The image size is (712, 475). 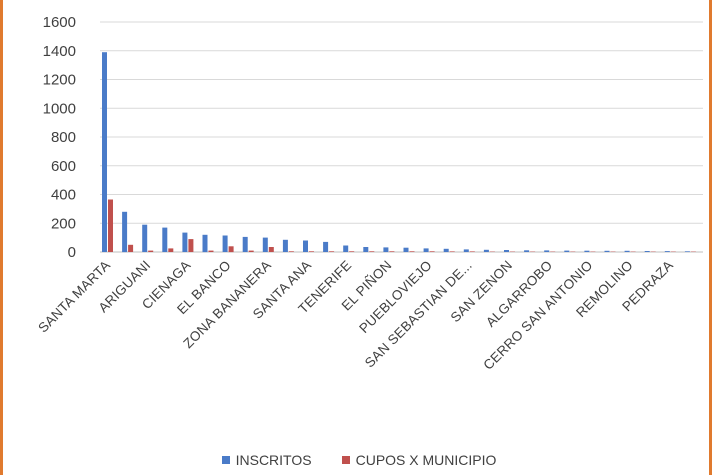 I want to click on legend-label-inscritos: INSCRITOS, so click(x=273, y=460).